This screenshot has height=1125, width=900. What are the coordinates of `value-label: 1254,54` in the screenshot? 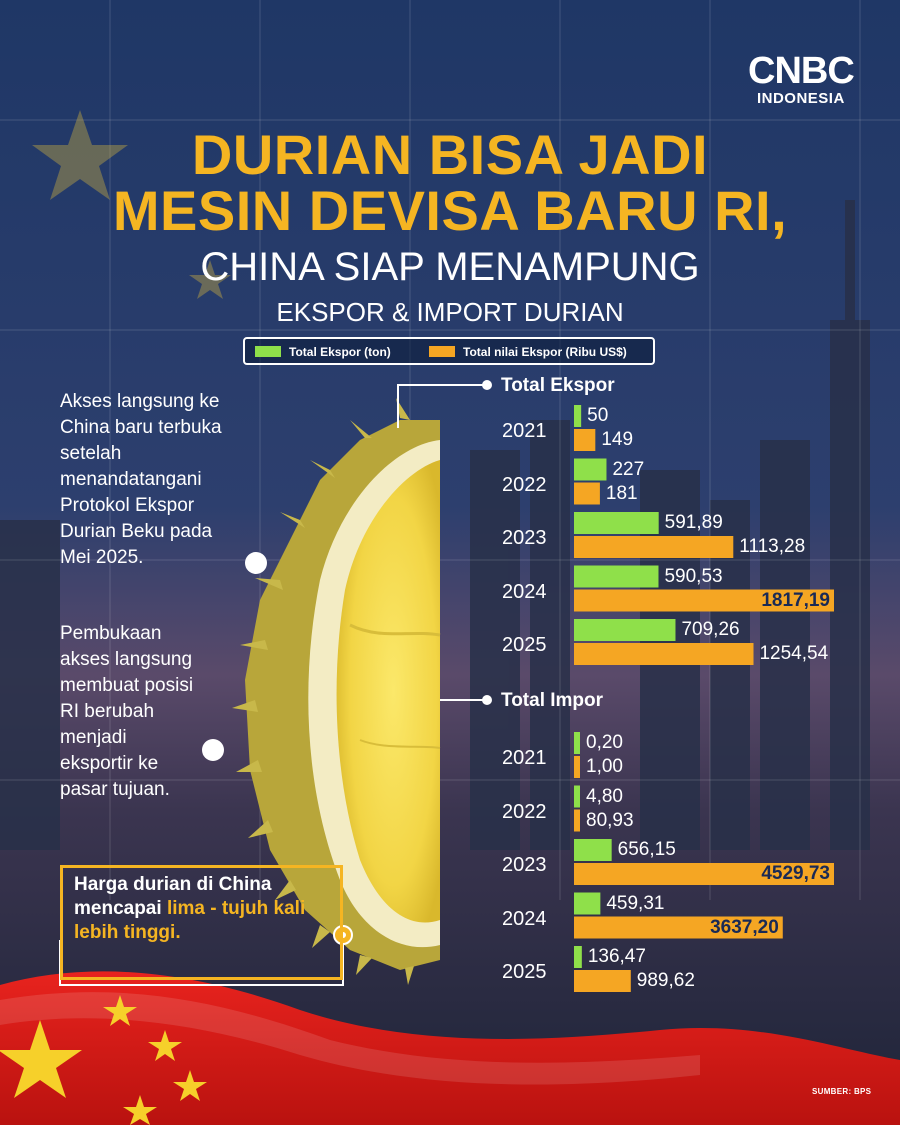 It's located at (794, 653).